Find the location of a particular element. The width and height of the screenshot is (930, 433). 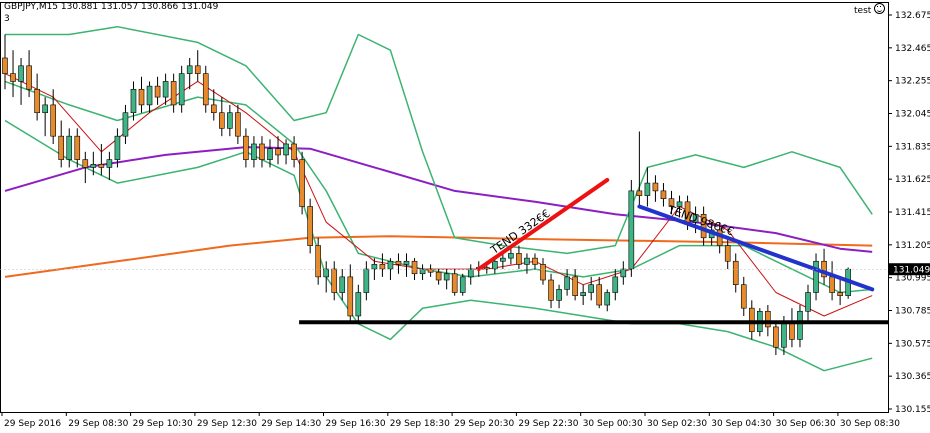

ma-slow-line is located at coordinates (438, 256).